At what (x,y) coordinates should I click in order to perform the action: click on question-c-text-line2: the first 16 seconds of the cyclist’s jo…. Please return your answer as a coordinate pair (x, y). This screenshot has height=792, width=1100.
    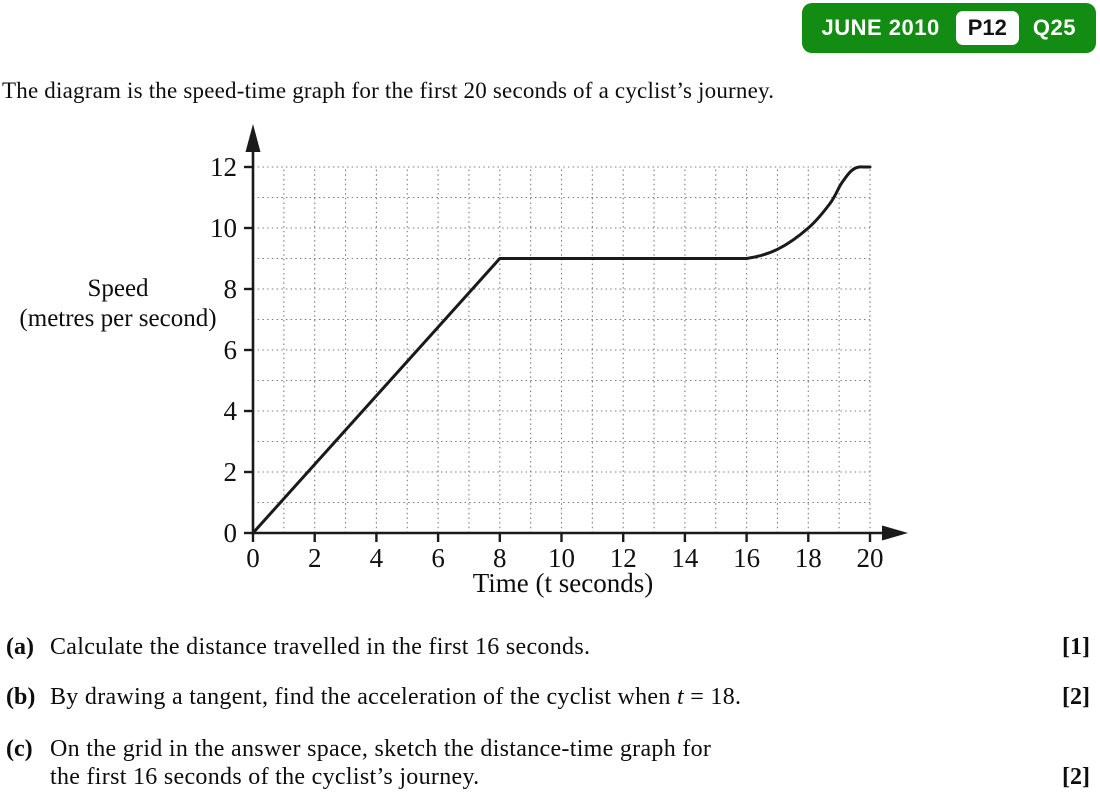
    Looking at the image, I should click on (265, 777).